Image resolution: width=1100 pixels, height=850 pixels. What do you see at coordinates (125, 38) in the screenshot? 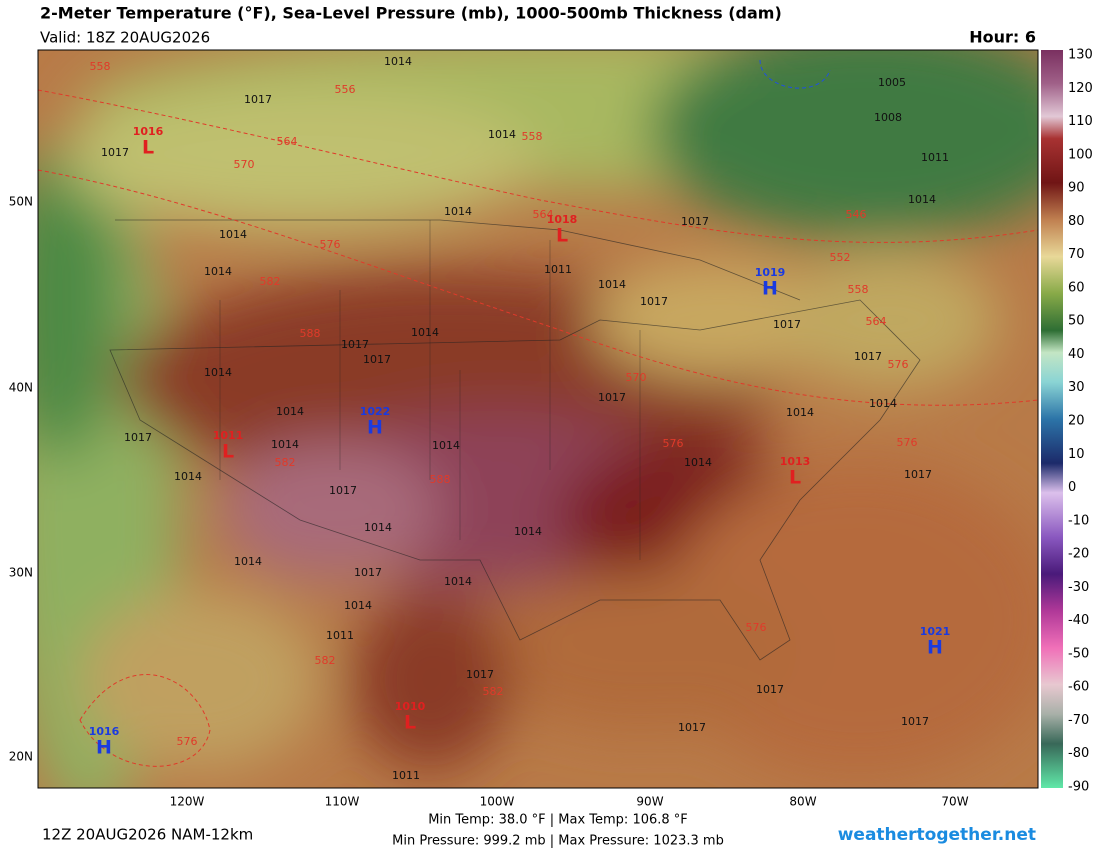
I see `valid-time: Valid: 18Z 20AUG2026` at bounding box center [125, 38].